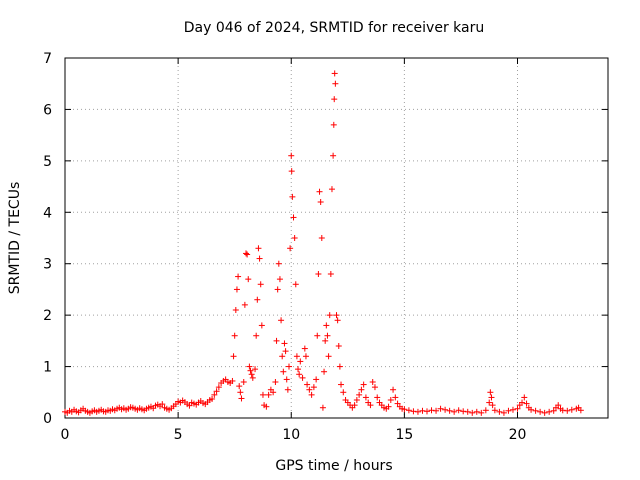 This screenshot has height=480, width=640. I want to click on y-tick-label: 7, so click(47, 59).